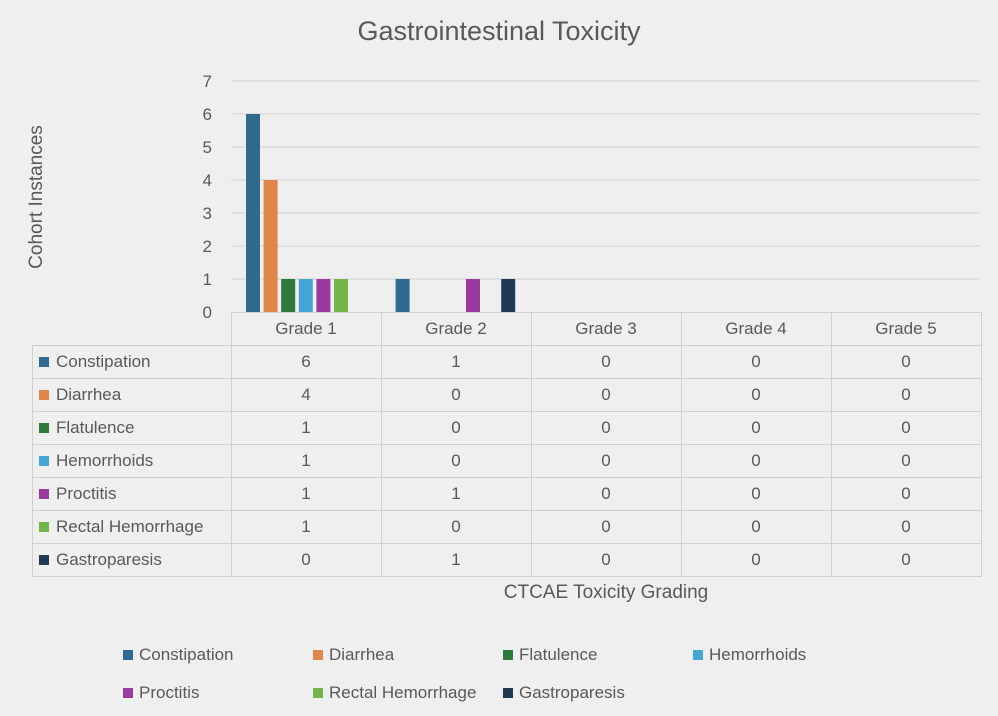  What do you see at coordinates (306, 362) in the screenshot?
I see `table-cell: 6` at bounding box center [306, 362].